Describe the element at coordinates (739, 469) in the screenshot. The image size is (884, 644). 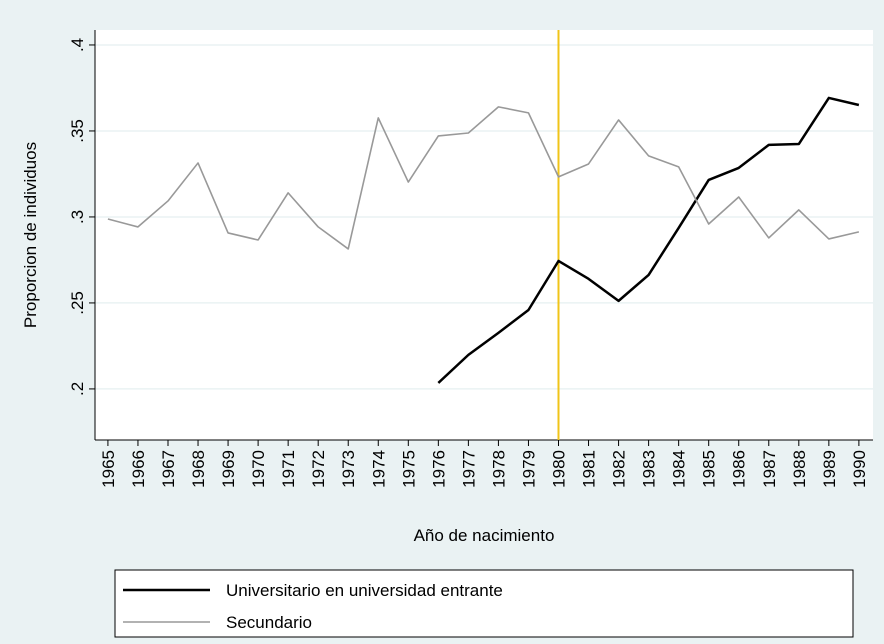
I see `x-tick-label: 1986` at that location.